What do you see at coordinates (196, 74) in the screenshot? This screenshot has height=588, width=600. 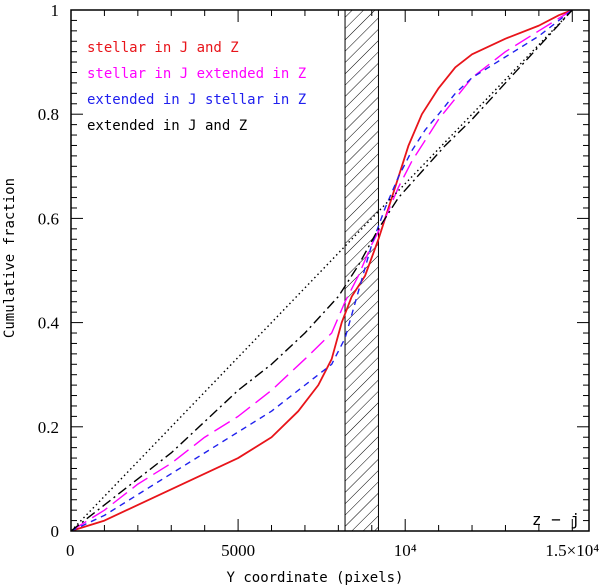 I see `legend-entry: stellar in J extended in Z` at bounding box center [196, 74].